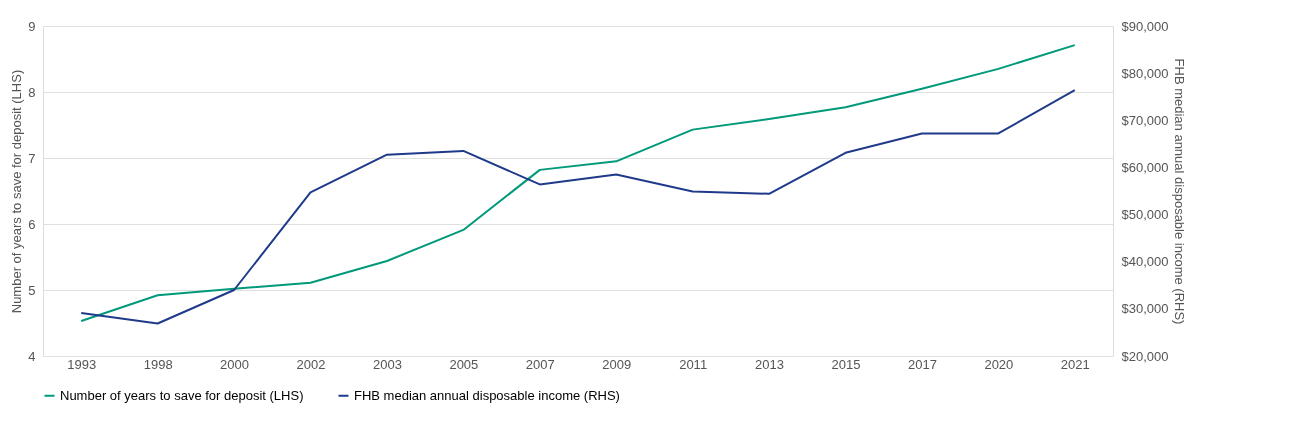 This screenshot has height=446, width=1303. Describe the element at coordinates (32, 158) in the screenshot. I see `y-tick-label: 7` at that location.